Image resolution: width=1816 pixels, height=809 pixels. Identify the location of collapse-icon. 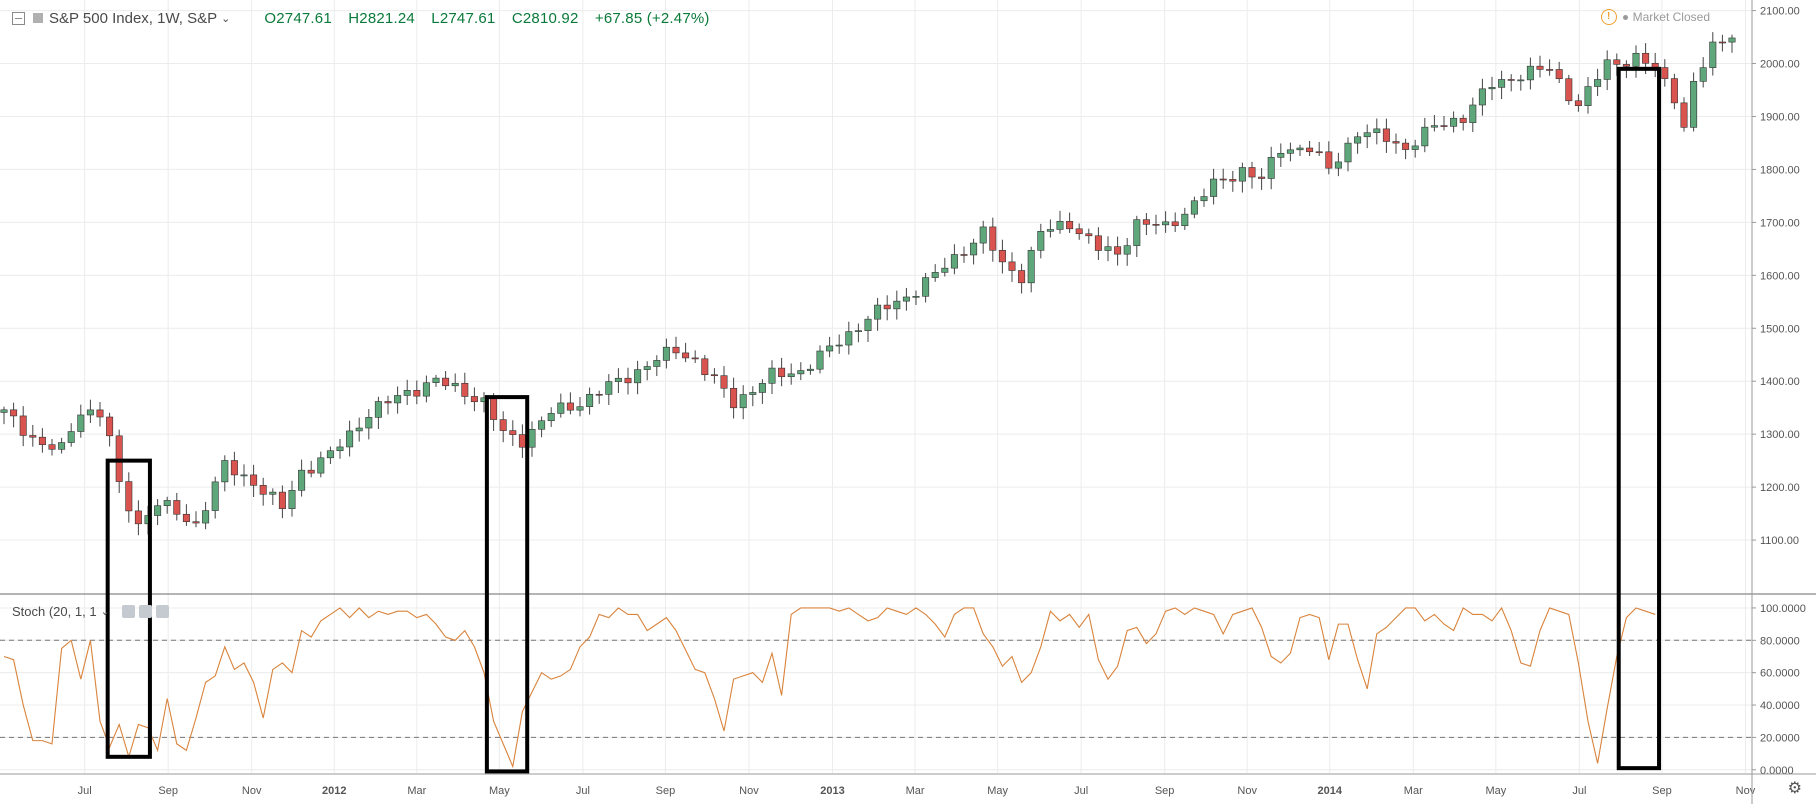
(18, 18).